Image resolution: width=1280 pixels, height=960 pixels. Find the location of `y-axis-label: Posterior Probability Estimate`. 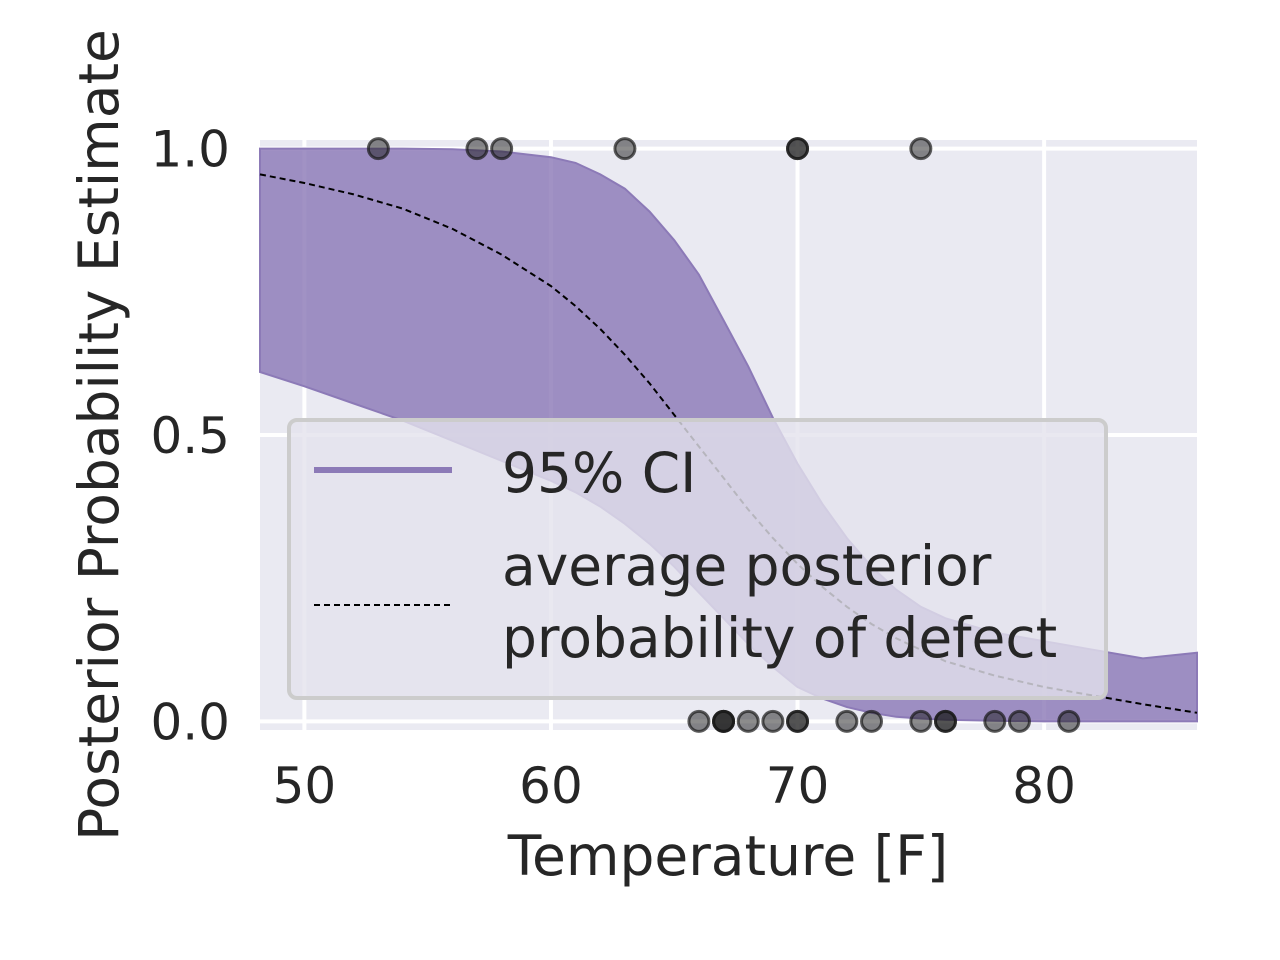

y-axis-label: Posterior Probability Estimate is located at coordinates (99, 435).